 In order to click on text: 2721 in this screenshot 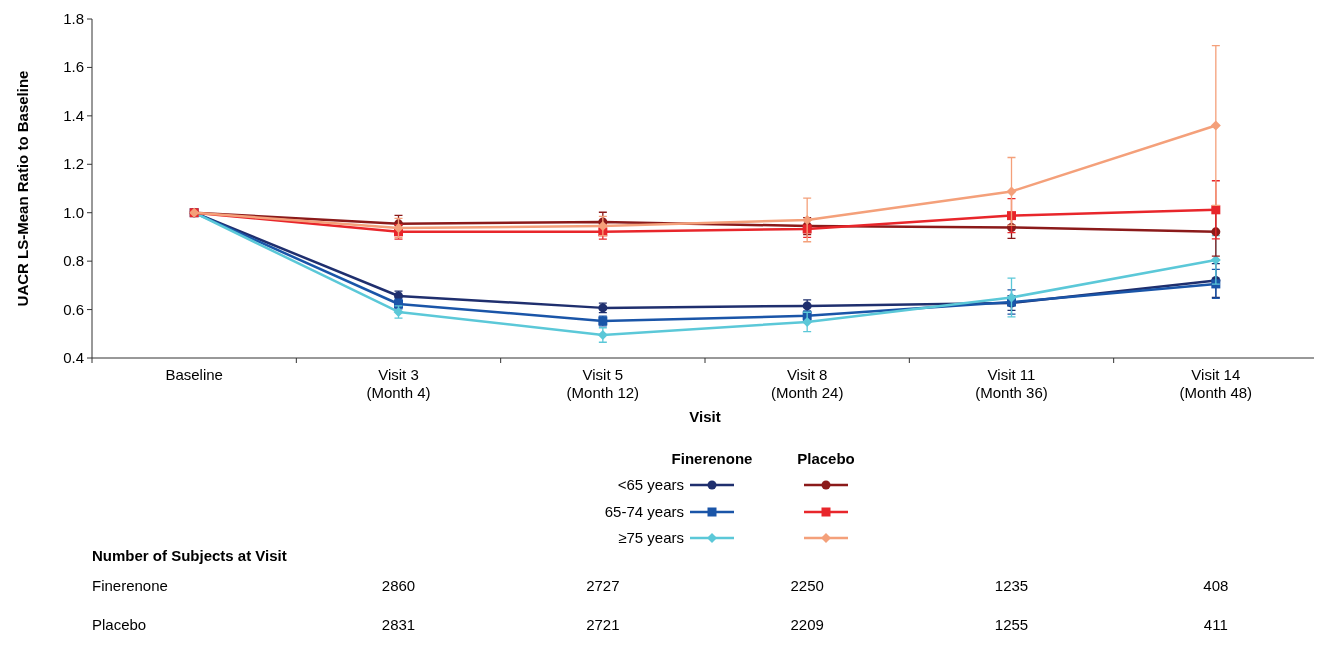, I will do `click(603, 624)`.